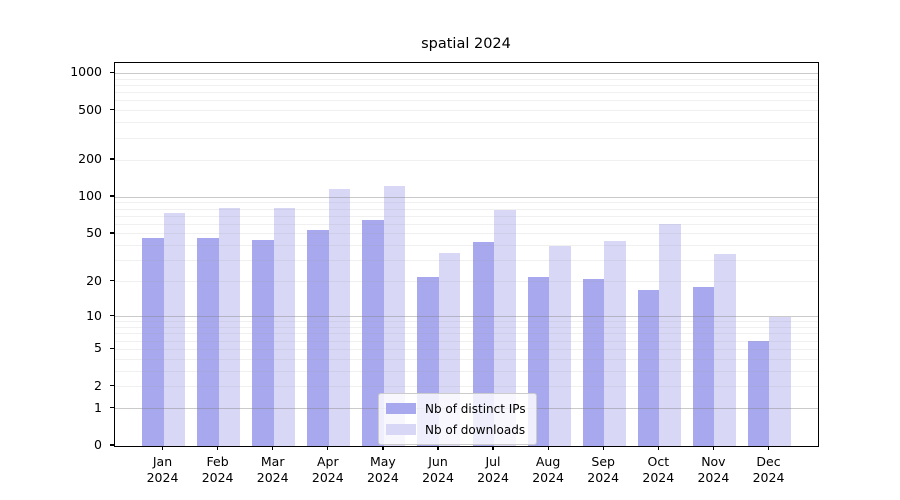  What do you see at coordinates (98, 444) in the screenshot?
I see `y-tick-label: 0` at bounding box center [98, 444].